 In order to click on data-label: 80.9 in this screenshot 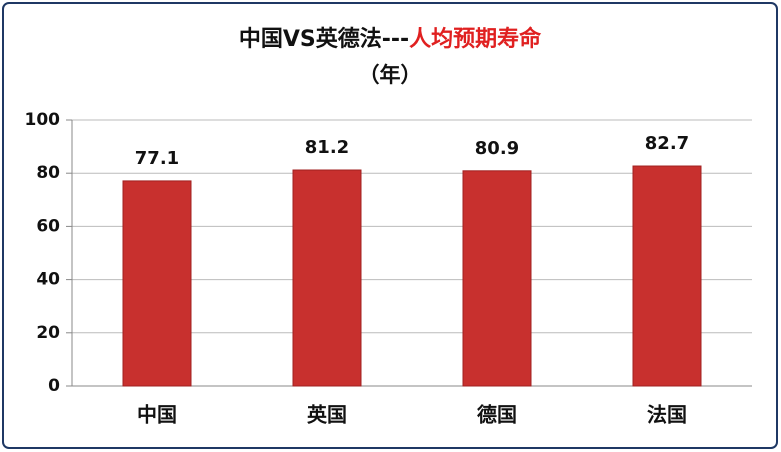, I will do `click(497, 148)`.